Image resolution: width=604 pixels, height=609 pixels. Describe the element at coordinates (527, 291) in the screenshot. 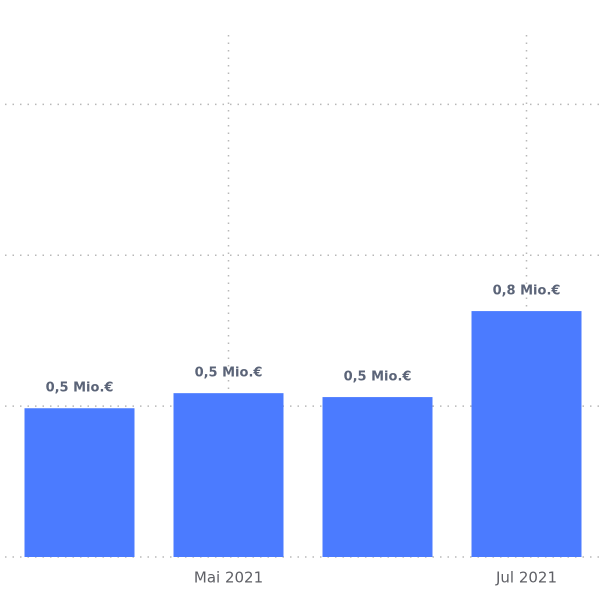

I see `data-label: 0,8 Mio.€` at that location.